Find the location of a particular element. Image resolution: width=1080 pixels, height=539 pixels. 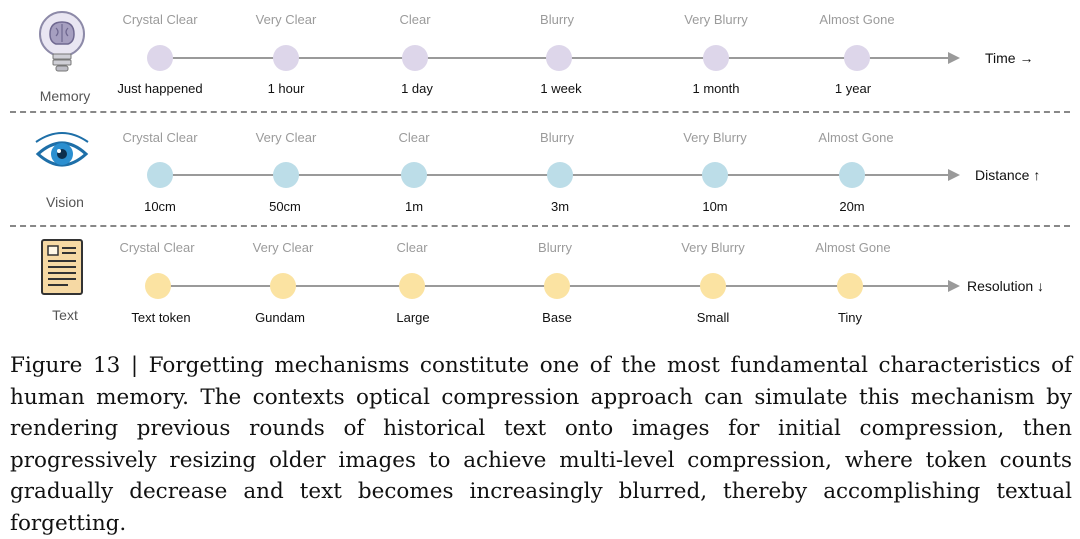

vision-tick: 10cm is located at coordinates (160, 206).